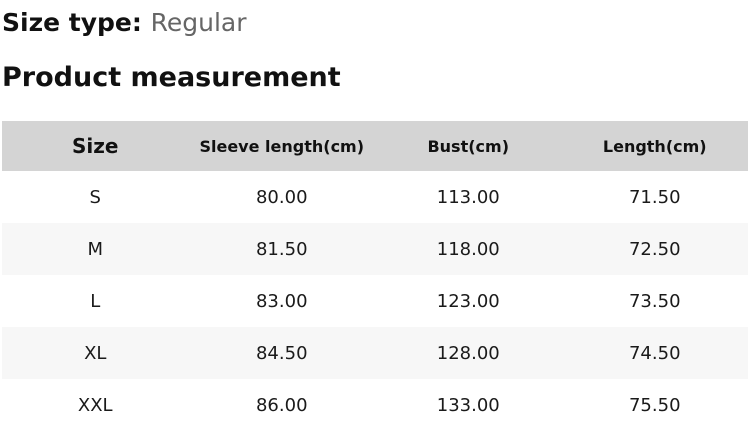 The image size is (750, 434). I want to click on sleeve-cell: 80.00, so click(281, 197).